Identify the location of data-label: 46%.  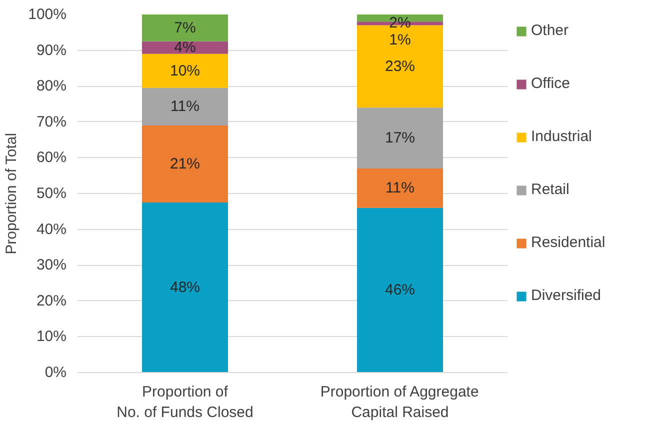
(400, 290).